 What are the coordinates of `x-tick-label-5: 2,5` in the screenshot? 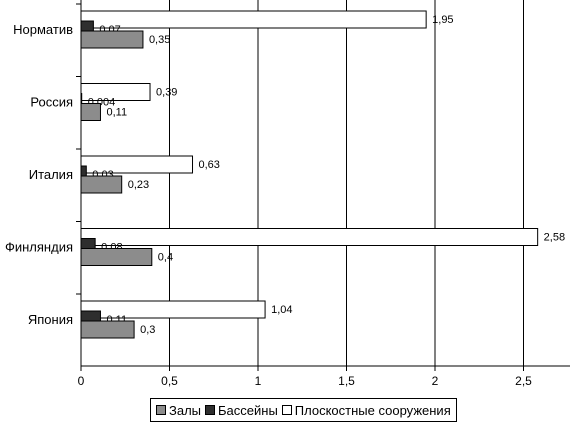 It's located at (523, 381).